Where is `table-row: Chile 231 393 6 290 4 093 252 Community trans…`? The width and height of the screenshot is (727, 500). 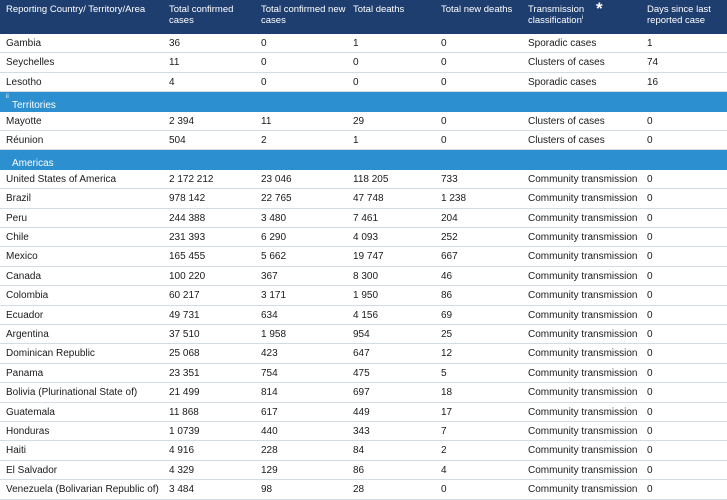
table-row: Chile 231 393 6 290 4 093 252 Community trans… is located at coordinates (363, 238).